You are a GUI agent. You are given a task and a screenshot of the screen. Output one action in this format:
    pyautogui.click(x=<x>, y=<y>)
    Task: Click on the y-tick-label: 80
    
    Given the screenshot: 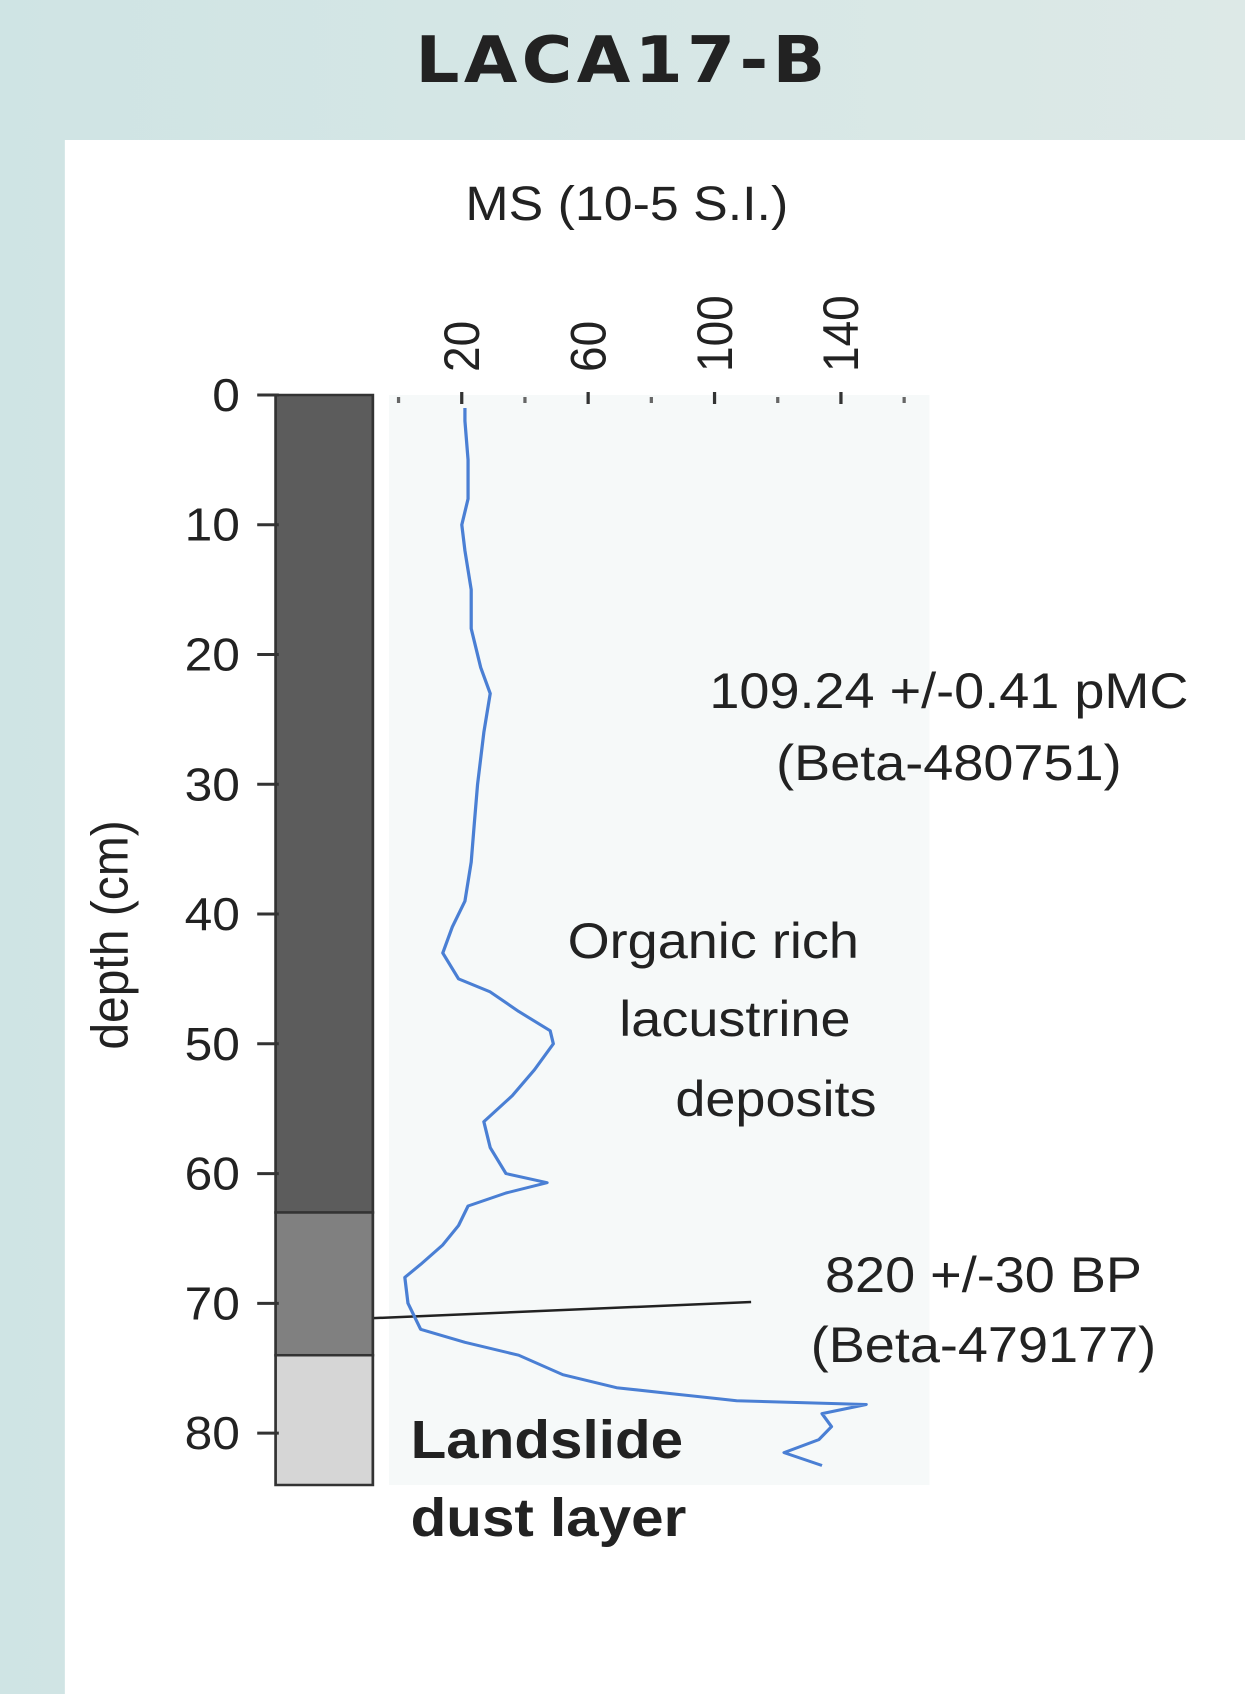 What is the action you would take?
    pyautogui.click(x=212, y=1434)
    